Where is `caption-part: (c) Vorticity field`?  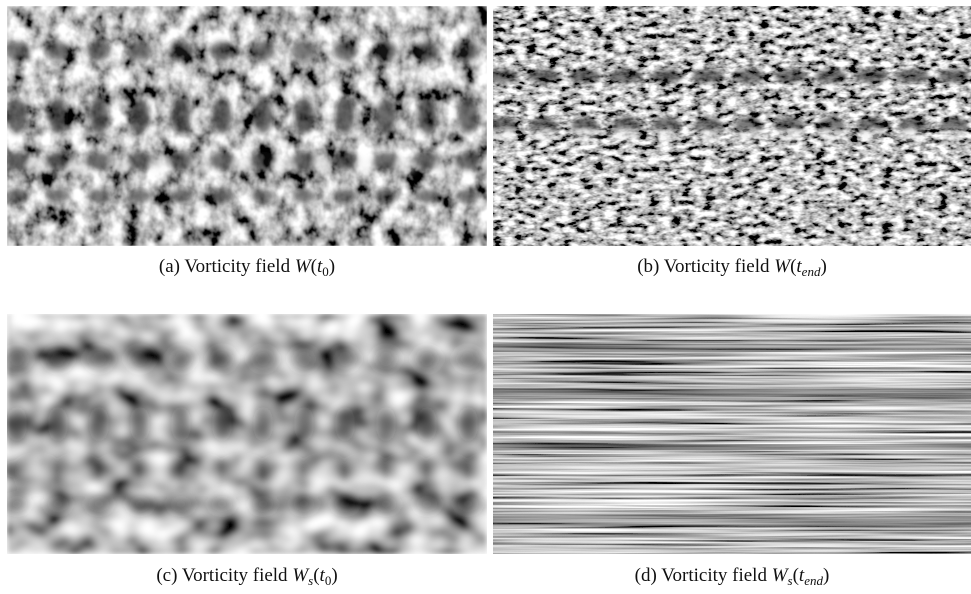
caption-part: (c) Vorticity field is located at coordinates (224, 575).